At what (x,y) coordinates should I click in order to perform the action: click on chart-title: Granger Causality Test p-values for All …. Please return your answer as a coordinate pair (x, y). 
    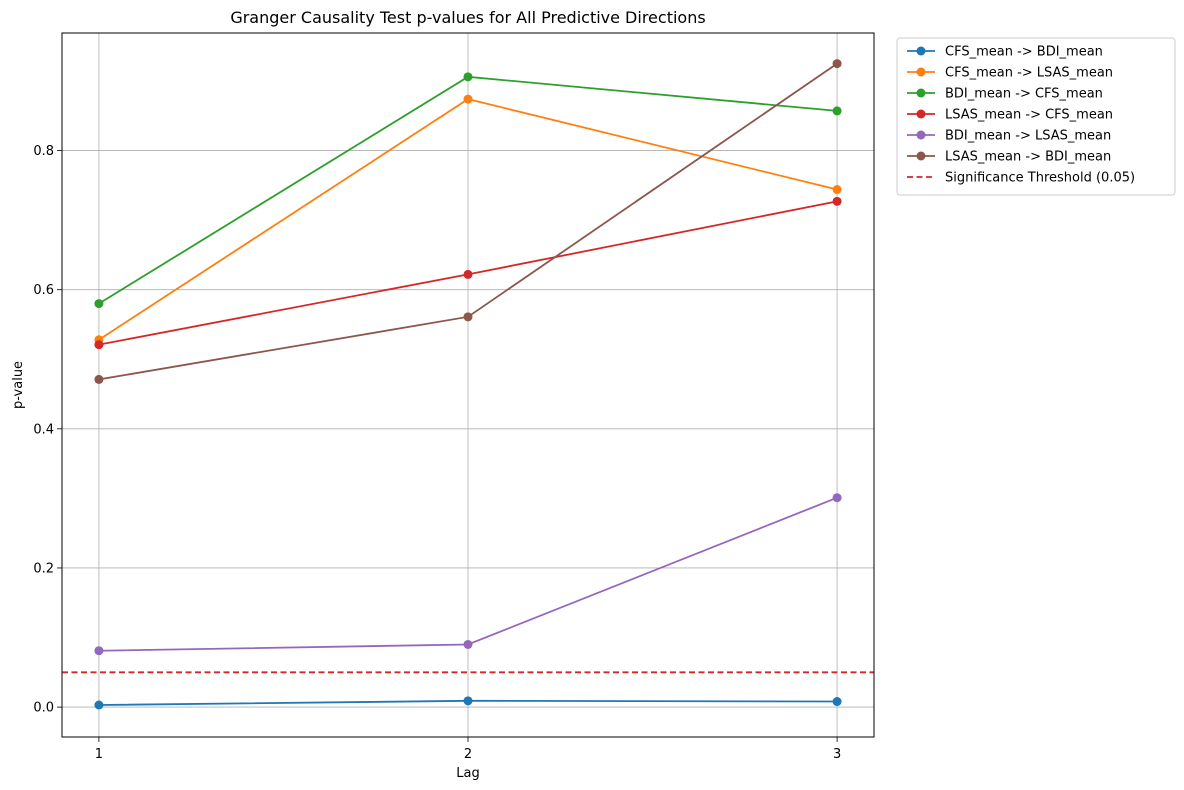
    Looking at the image, I should click on (467, 17).